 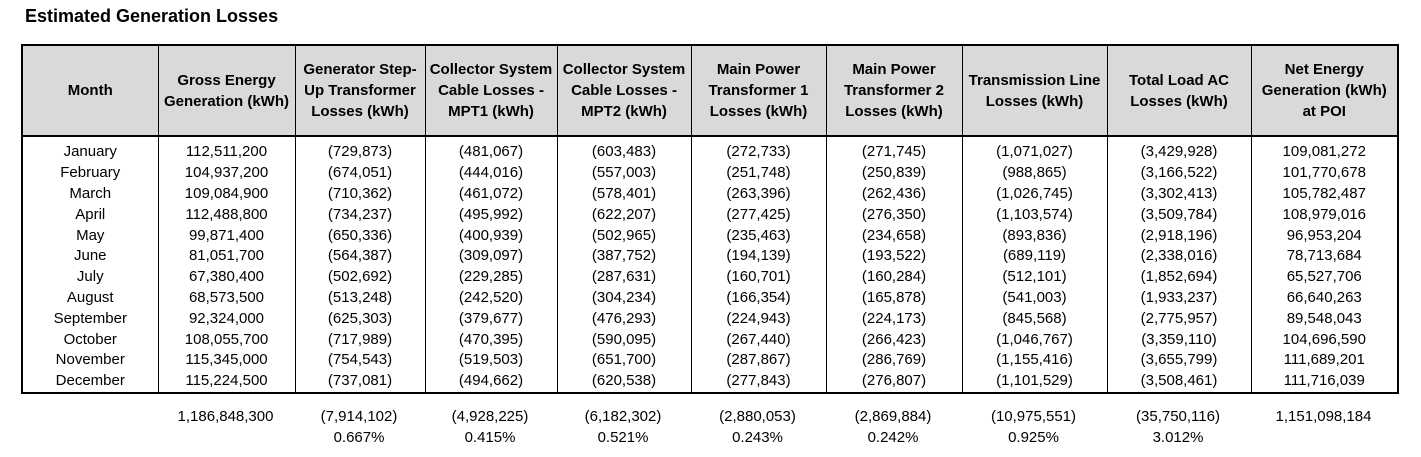 What do you see at coordinates (758, 194) in the screenshot?
I see `value-cell: (263,396)` at bounding box center [758, 194].